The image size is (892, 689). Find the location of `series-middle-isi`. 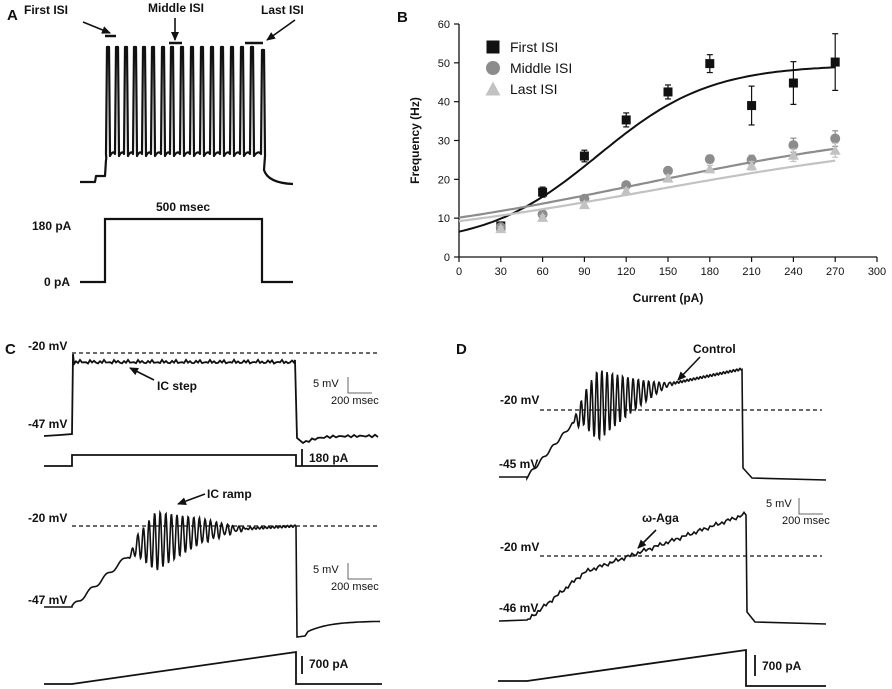

series-middle-isi is located at coordinates (649, 181).